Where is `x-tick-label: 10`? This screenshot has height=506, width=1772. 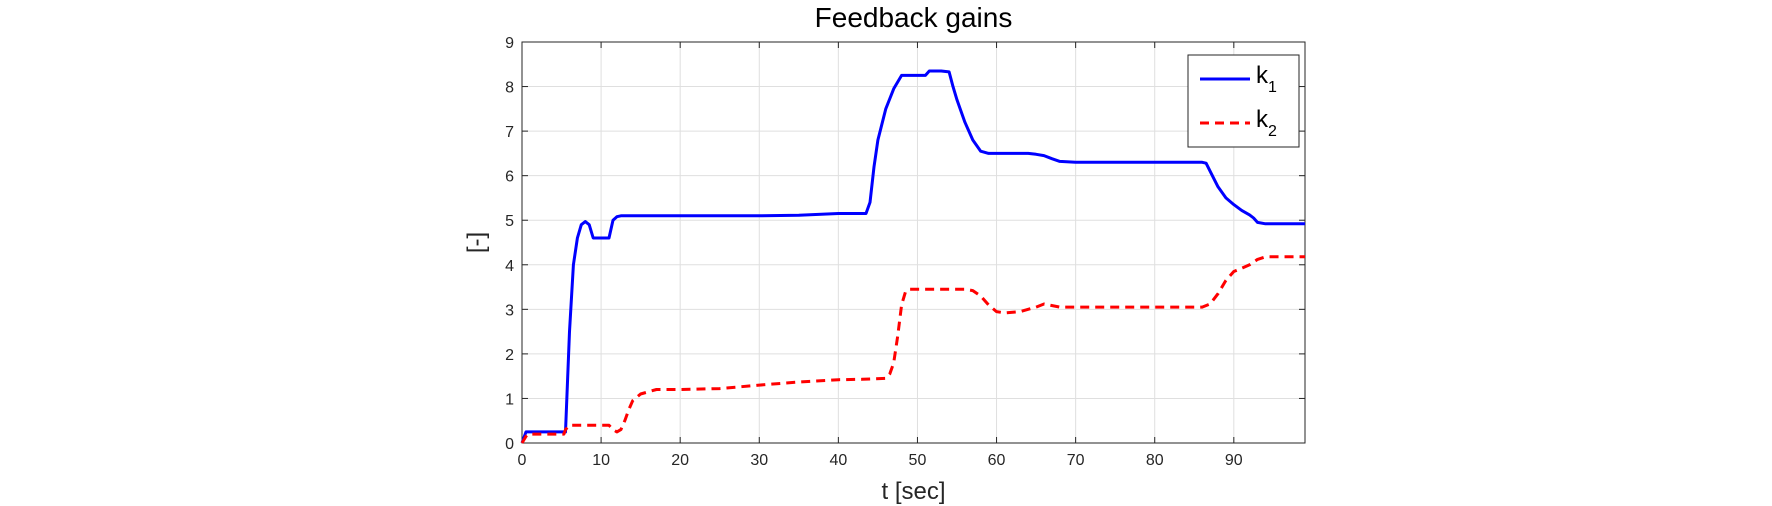 x-tick-label: 10 is located at coordinates (601, 460).